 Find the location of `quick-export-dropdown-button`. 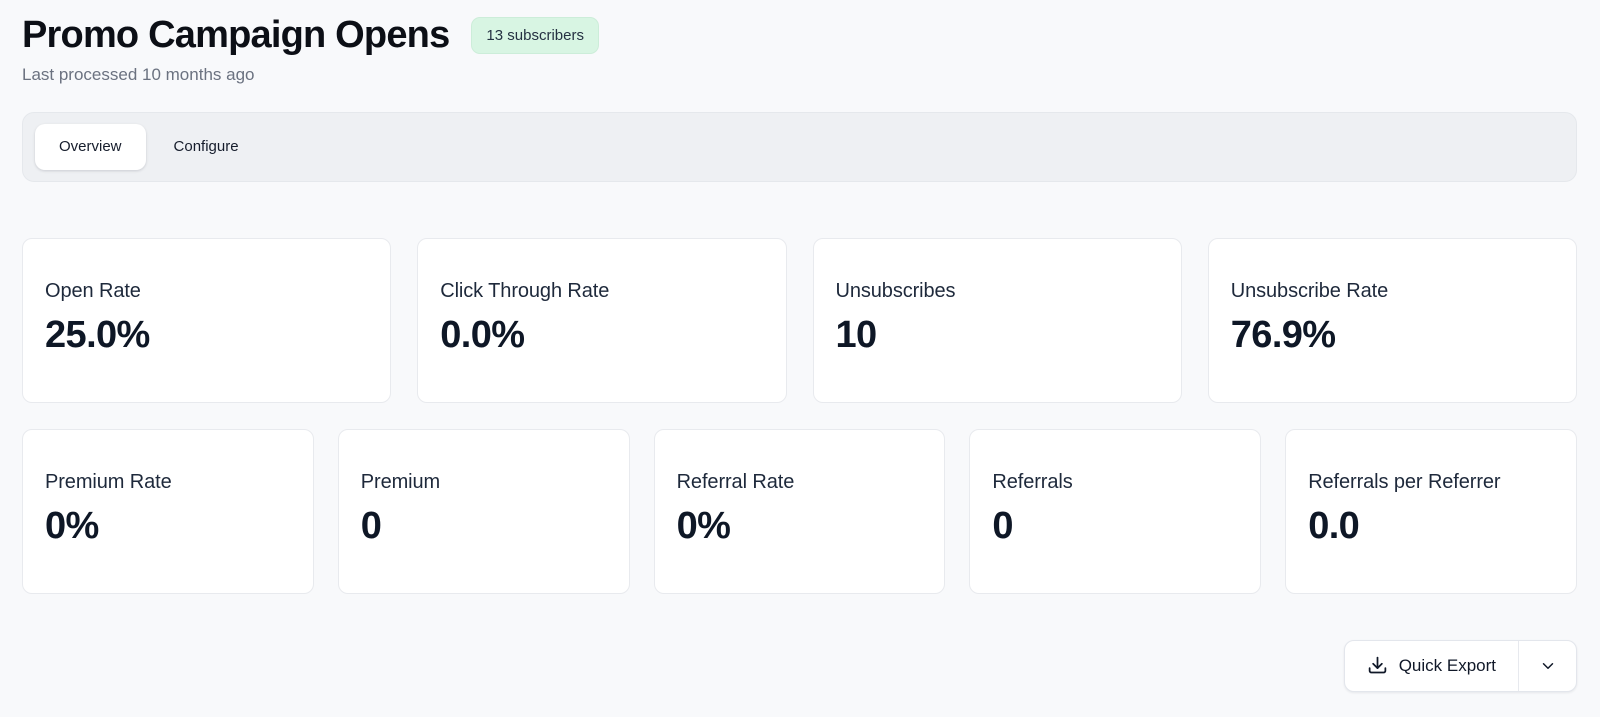

quick-export-dropdown-button is located at coordinates (1547, 665).